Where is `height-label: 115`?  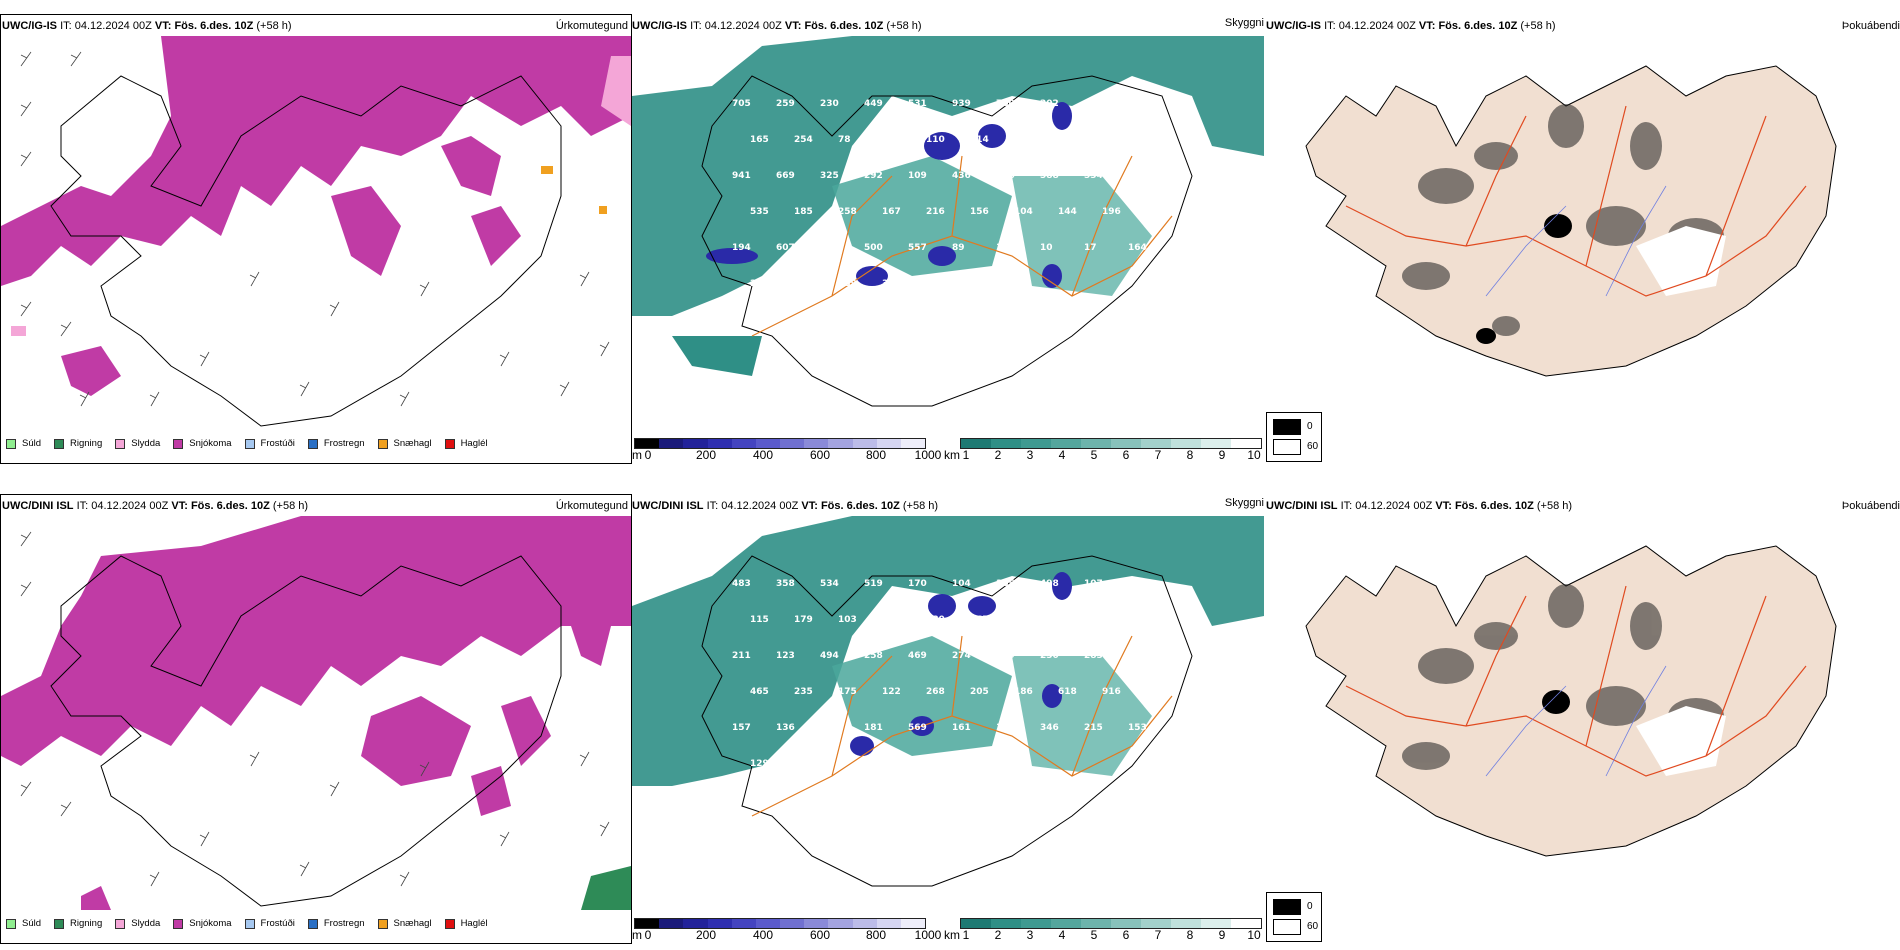
height-label: 115 is located at coordinates (759, 620).